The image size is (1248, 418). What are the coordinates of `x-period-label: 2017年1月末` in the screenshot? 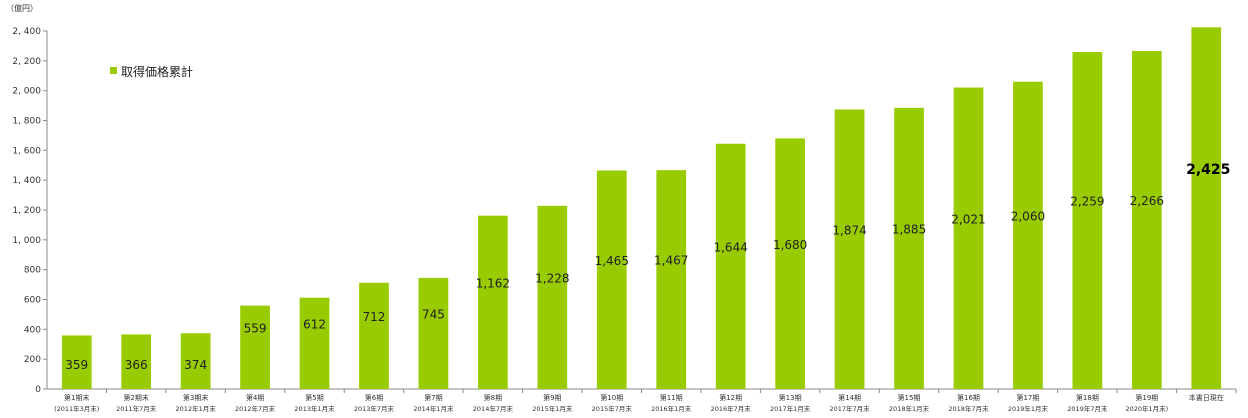 It's located at (790, 408).